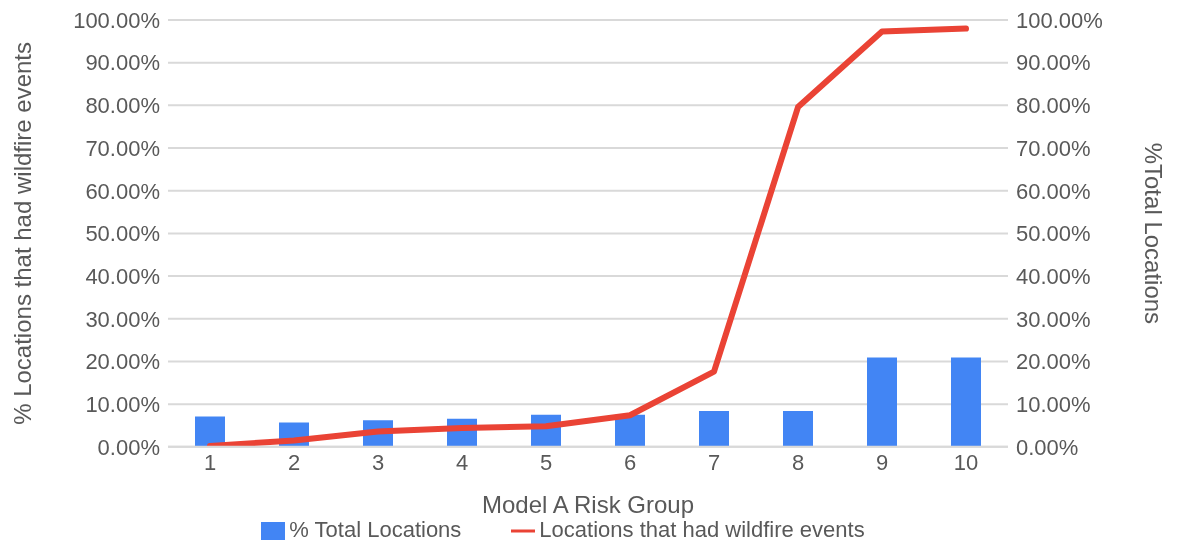 The height and width of the screenshot is (556, 1177). What do you see at coordinates (1154, 233) in the screenshot?
I see `y2-axis-title: %Total Locations` at bounding box center [1154, 233].